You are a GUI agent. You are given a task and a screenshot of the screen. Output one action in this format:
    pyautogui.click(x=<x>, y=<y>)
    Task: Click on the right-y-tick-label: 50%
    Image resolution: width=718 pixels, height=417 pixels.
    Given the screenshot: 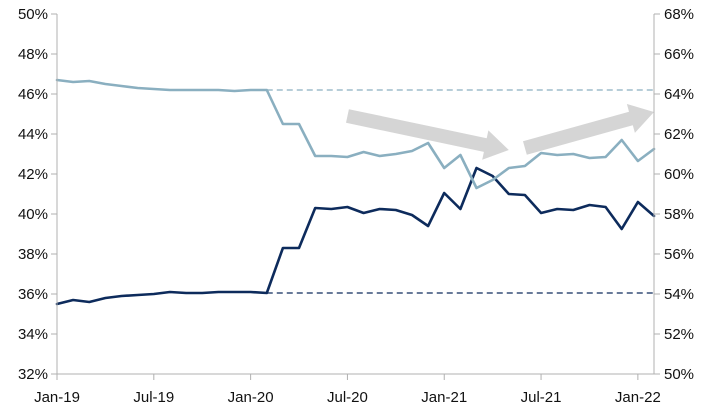 What is the action you would take?
    pyautogui.click(x=679, y=374)
    